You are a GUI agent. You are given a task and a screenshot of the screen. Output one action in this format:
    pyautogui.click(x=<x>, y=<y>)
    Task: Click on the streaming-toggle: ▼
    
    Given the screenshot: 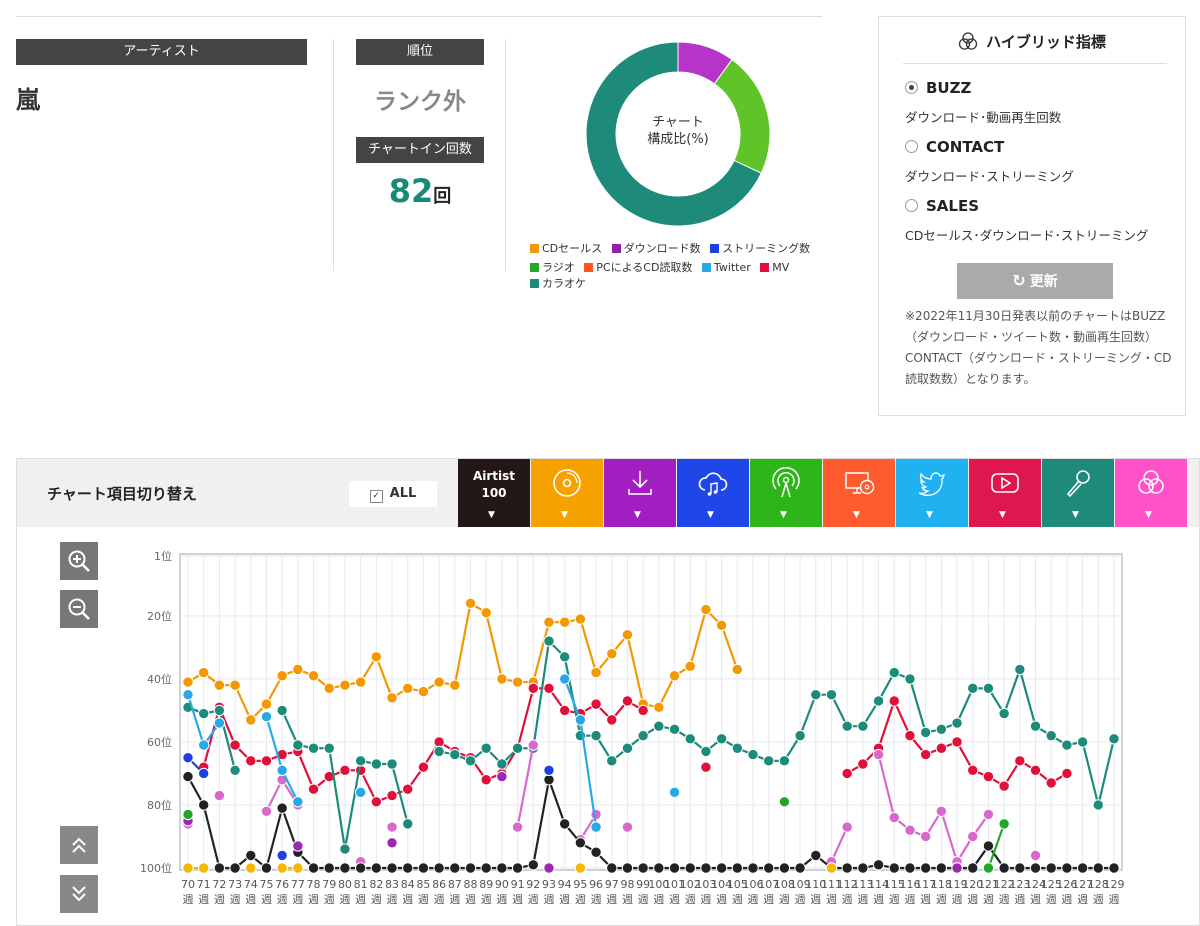 What is the action you would take?
    pyautogui.click(x=713, y=493)
    